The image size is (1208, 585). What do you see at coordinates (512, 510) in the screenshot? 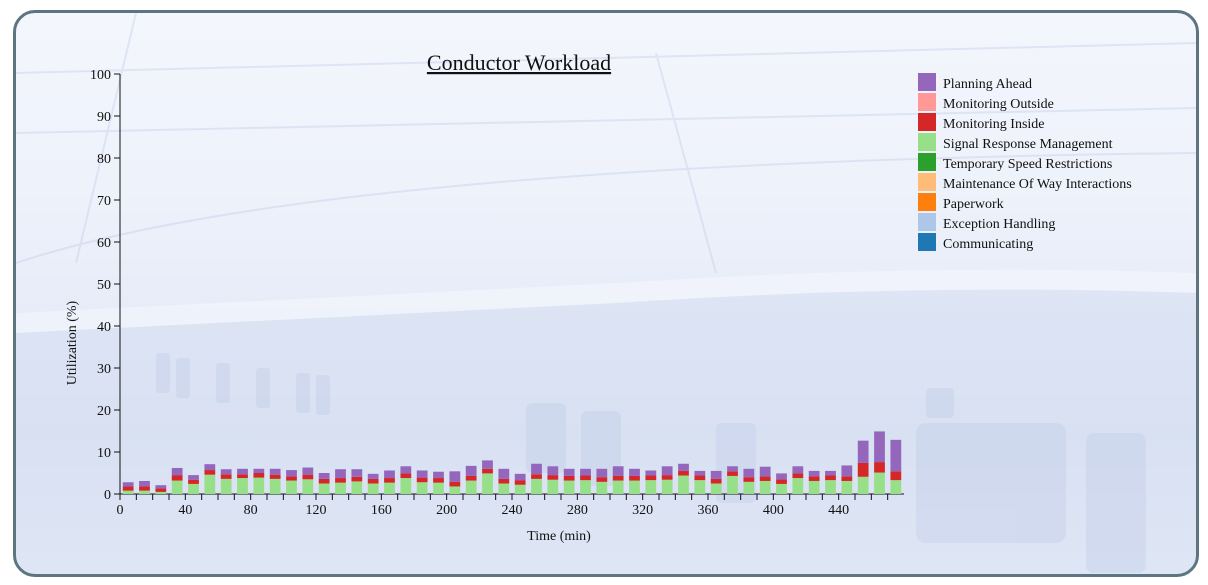
I see `x-tick-label: 240` at bounding box center [512, 510].